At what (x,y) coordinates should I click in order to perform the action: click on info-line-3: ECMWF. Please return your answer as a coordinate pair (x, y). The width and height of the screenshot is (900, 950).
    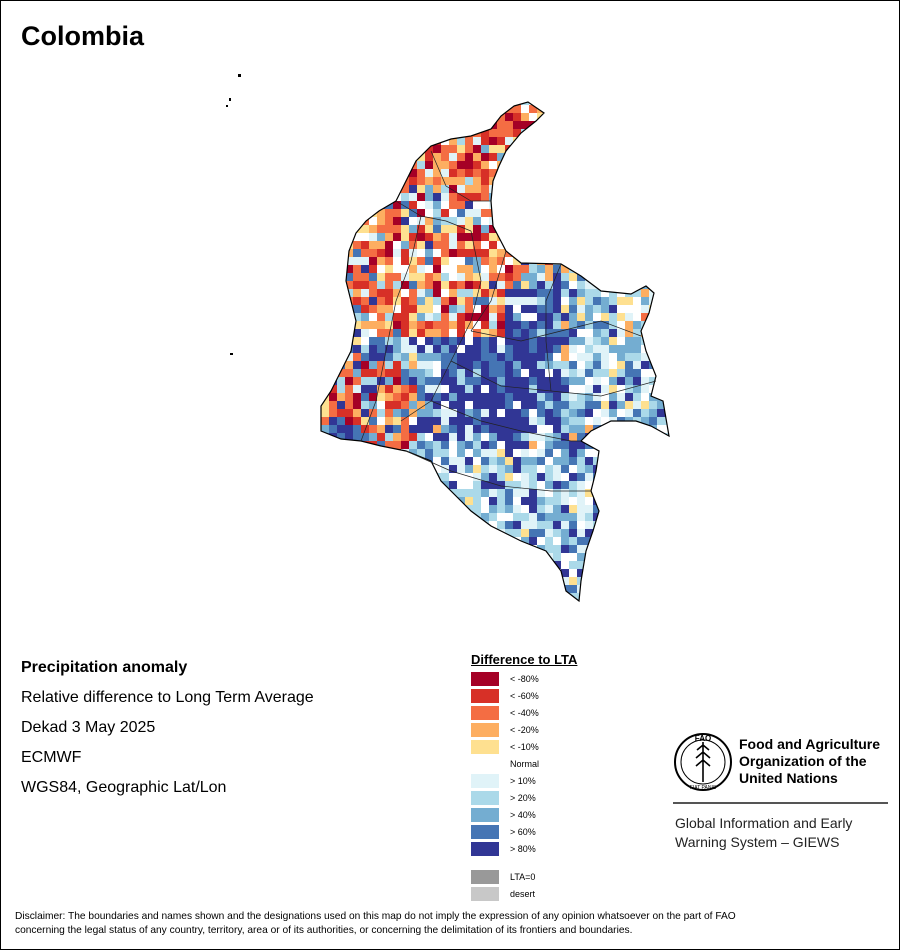
    Looking at the image, I should click on (51, 757).